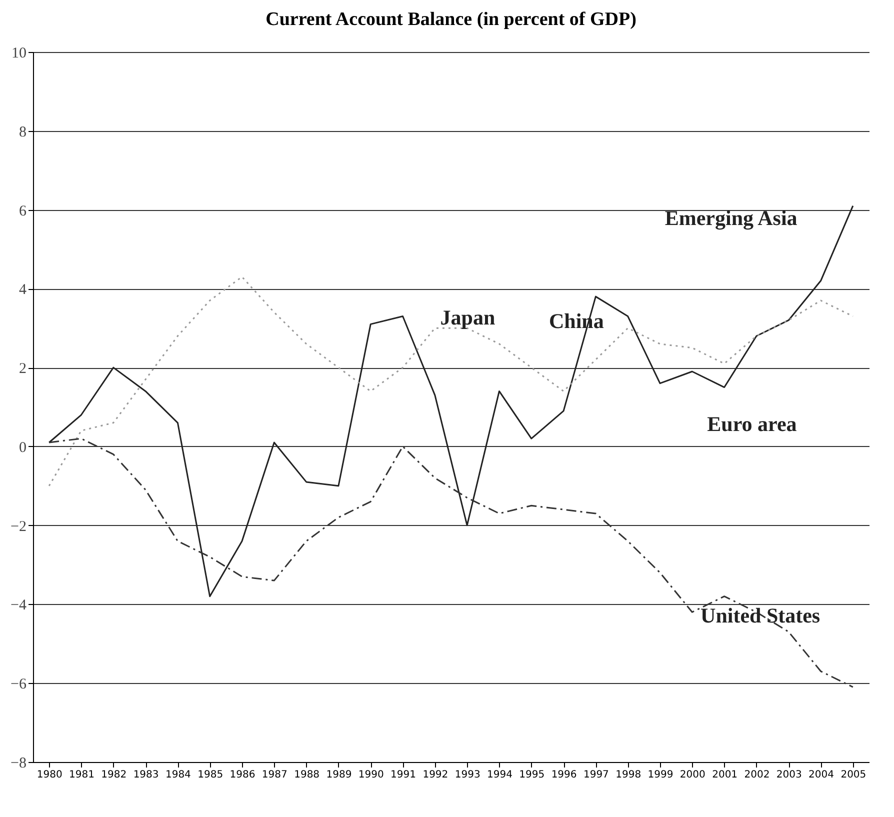 The image size is (894, 817). What do you see at coordinates (693, 775) in the screenshot?
I see `x-tick-label: 2000` at bounding box center [693, 775].